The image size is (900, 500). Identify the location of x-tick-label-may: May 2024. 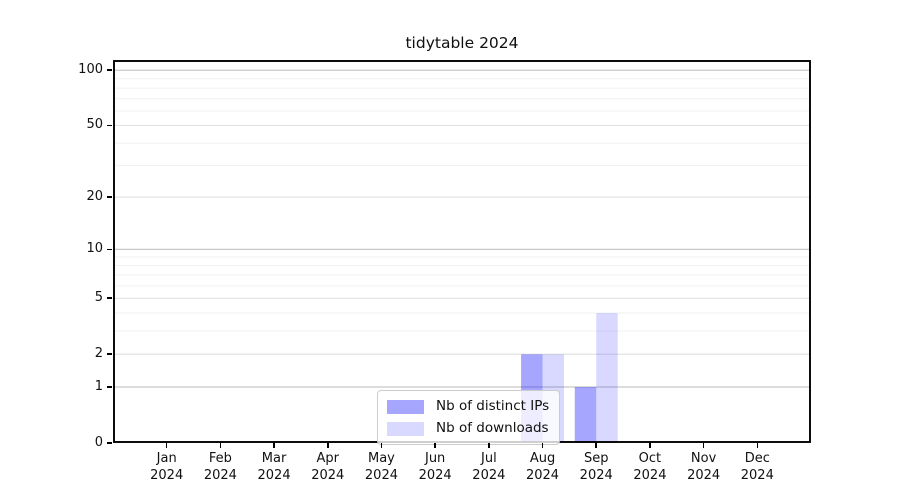
(381, 467).